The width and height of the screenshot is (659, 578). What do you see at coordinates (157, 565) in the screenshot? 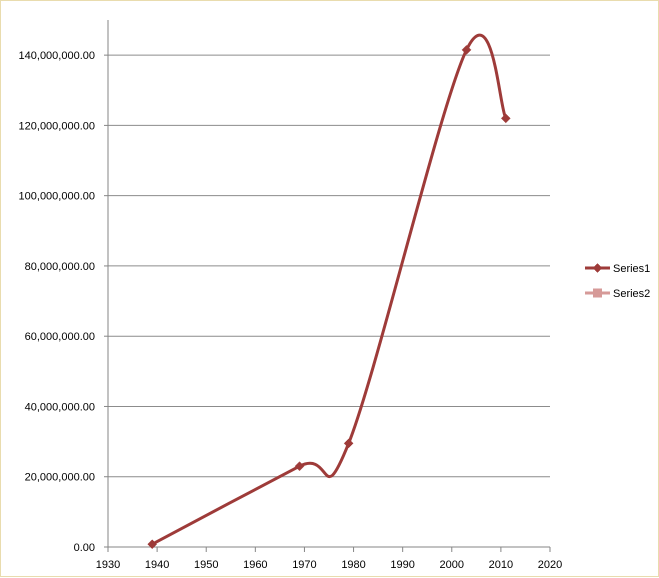
I see `x-tick-label: 1940` at bounding box center [157, 565].